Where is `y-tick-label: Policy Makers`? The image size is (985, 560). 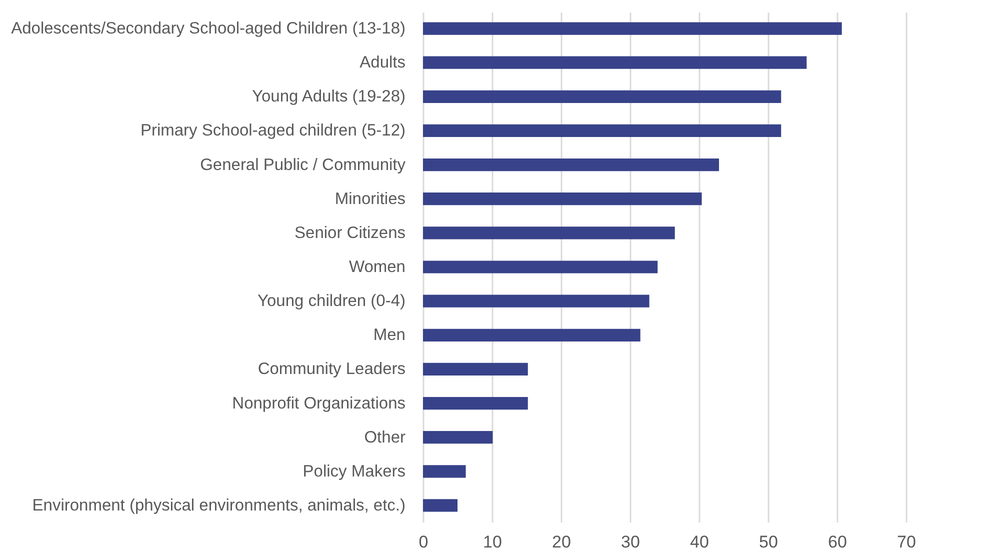
y-tick-label: Policy Makers is located at coordinates (354, 471).